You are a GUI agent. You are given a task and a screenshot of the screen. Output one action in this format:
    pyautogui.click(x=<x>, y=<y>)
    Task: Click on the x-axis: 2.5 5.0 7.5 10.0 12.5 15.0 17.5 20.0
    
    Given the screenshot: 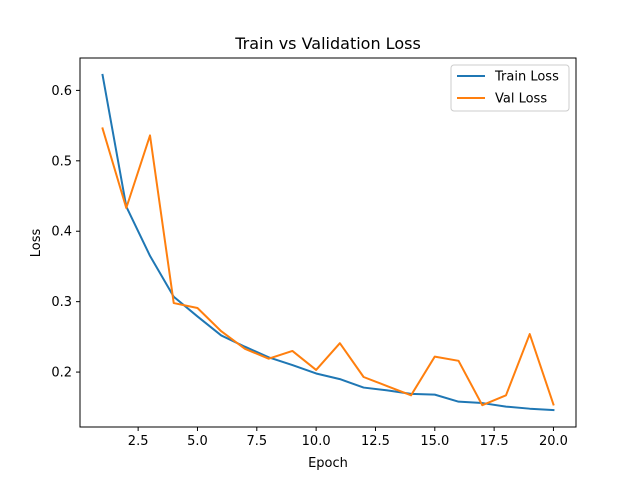 What is the action you would take?
    pyautogui.click(x=348, y=438)
    